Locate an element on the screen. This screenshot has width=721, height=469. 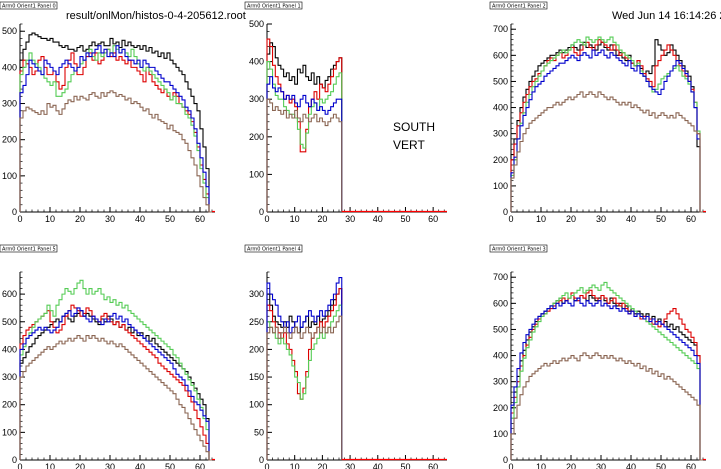
panel-title: Arm0 Orient1 Panel 1 is located at coordinates (274, 7).